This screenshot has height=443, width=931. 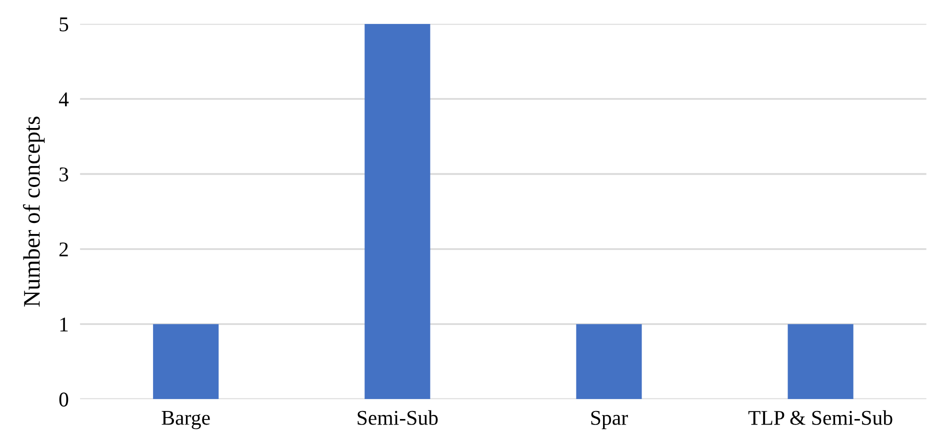 I want to click on x-tick-label: Barge, so click(x=186, y=420).